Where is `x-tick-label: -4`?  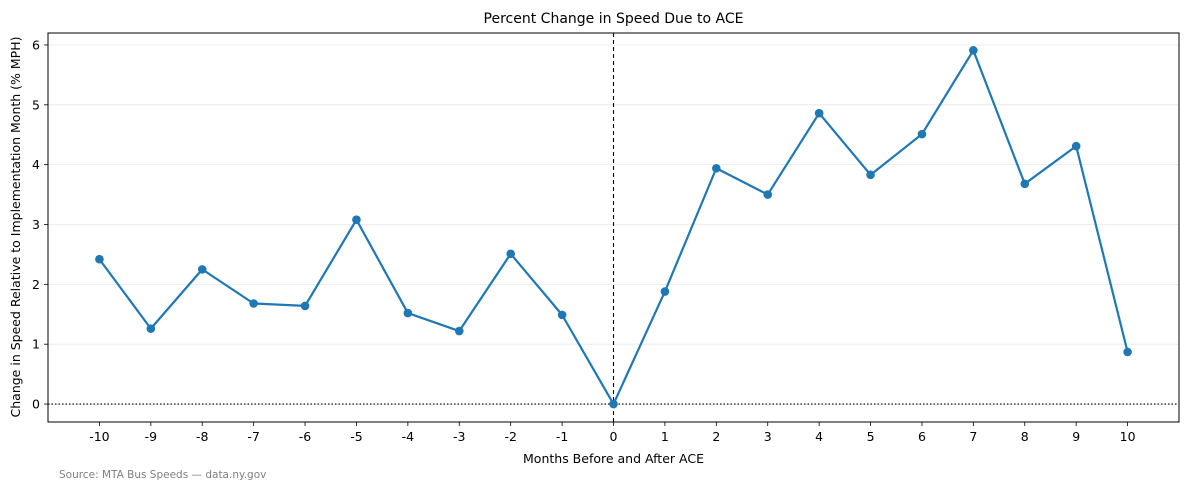
x-tick-label: -4 is located at coordinates (408, 436).